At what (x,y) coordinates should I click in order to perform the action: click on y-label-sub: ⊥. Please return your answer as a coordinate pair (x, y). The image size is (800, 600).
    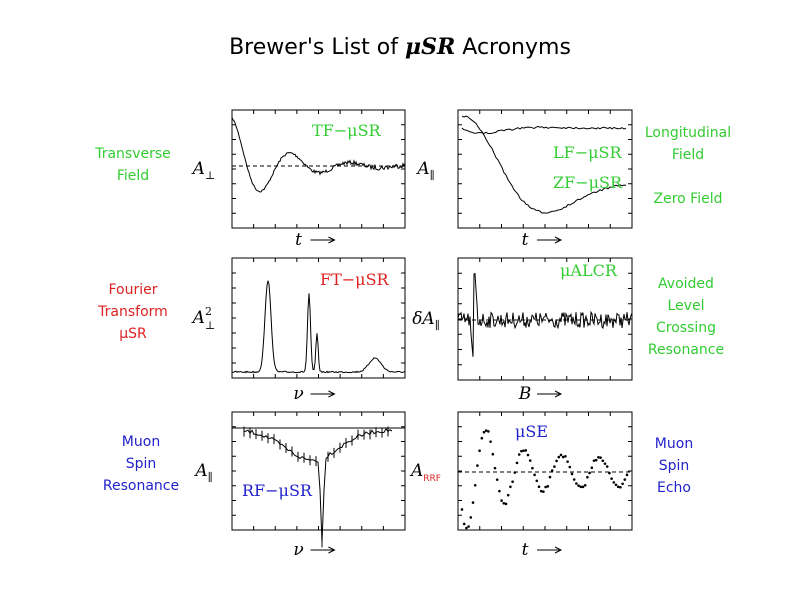
    Looking at the image, I should click on (210, 325).